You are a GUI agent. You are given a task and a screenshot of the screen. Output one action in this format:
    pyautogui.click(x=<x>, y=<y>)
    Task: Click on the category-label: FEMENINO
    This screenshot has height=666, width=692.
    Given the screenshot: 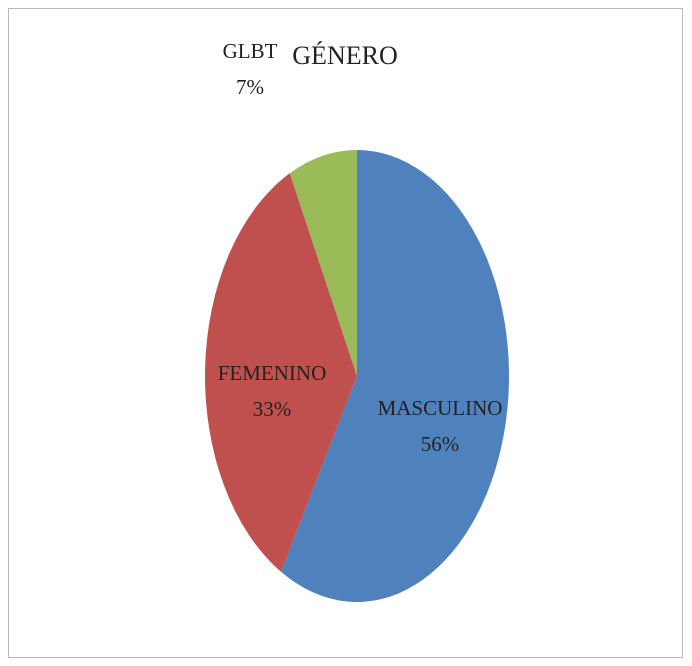 What is the action you would take?
    pyautogui.click(x=272, y=373)
    